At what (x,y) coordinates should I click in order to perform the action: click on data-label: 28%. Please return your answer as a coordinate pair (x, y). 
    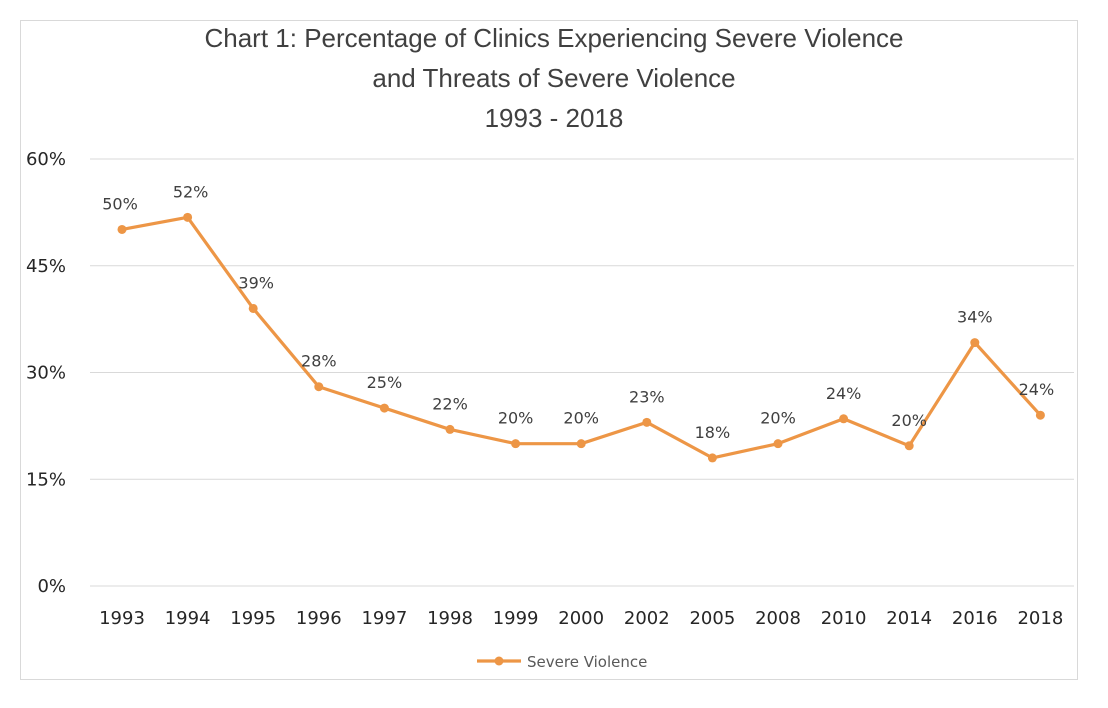
    Looking at the image, I should click on (319, 361).